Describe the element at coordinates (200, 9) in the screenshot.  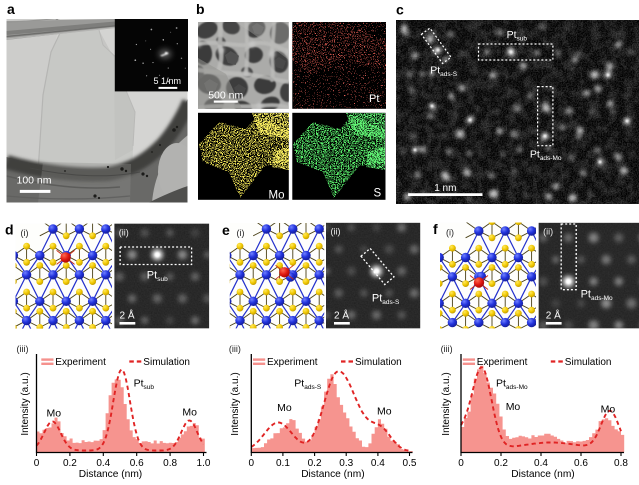
I see `svg-text: b` at that location.